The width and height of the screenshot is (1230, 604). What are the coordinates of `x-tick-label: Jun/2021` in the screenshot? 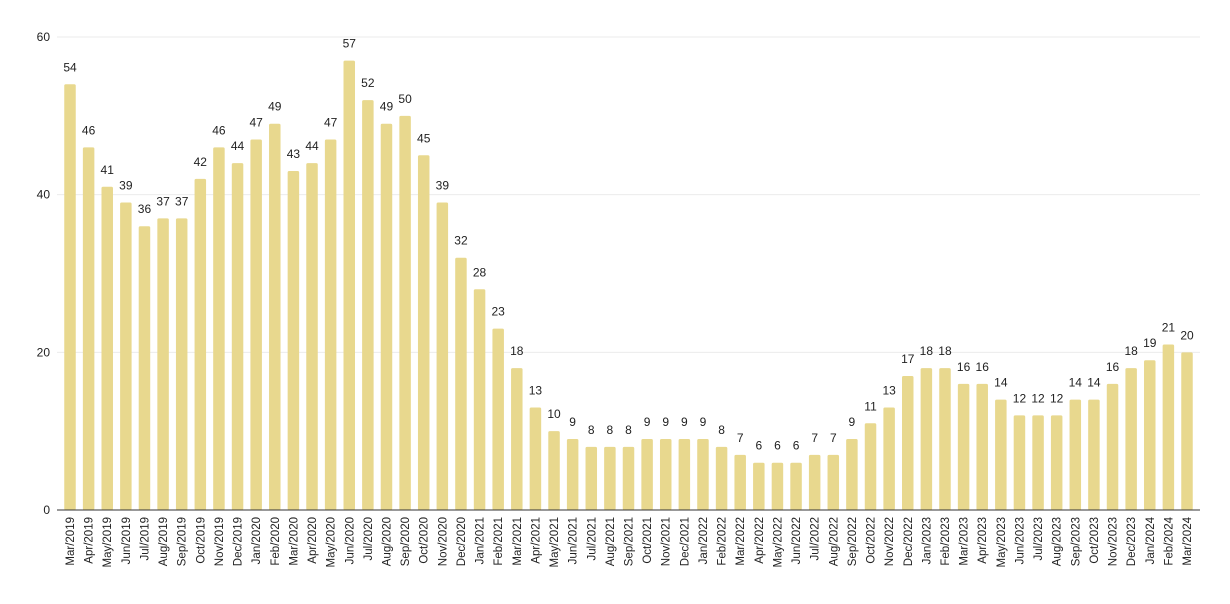 It's located at (574, 540).